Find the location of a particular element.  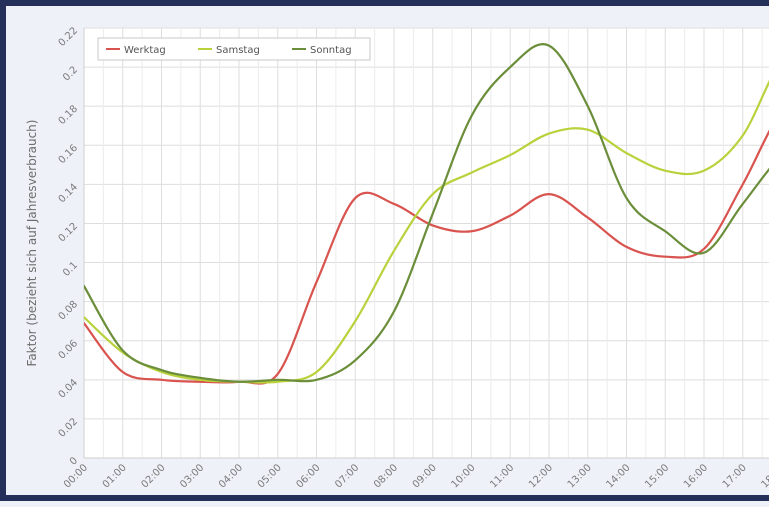

legend: Werktag Samstag Sonntag is located at coordinates (234, 49).